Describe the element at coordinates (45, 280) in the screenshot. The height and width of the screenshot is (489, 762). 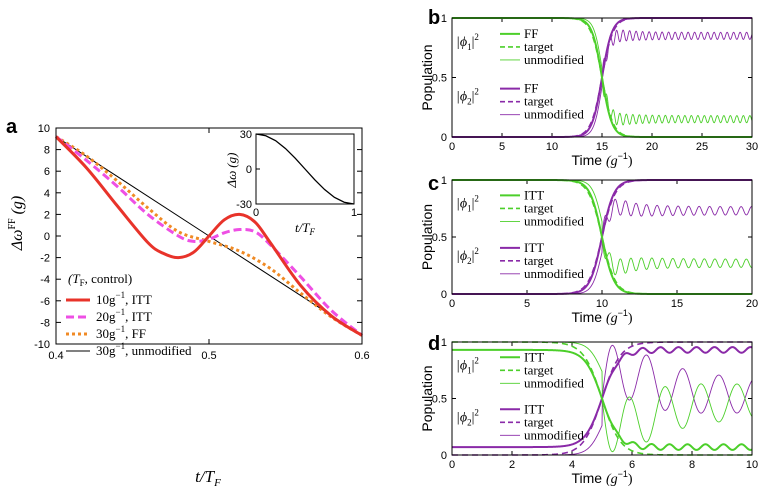
I see `y-tick-label: -4` at that location.